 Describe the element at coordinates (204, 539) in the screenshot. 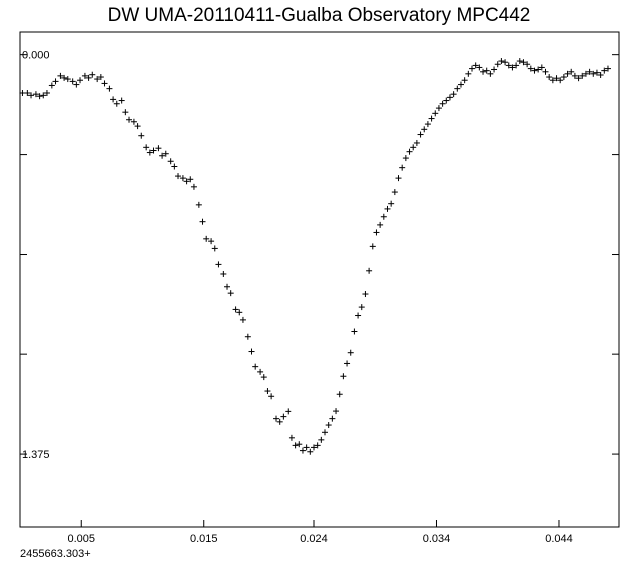

I see `x-tick-label: 0.015` at that location.